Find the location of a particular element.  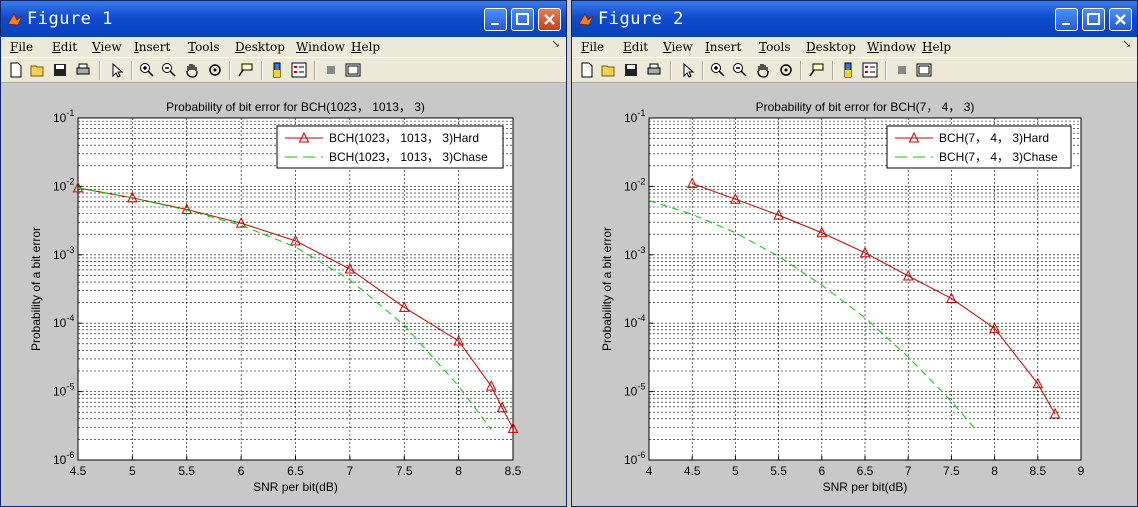

y-tick-label: 10⁻⁵ is located at coordinates (63, 390).